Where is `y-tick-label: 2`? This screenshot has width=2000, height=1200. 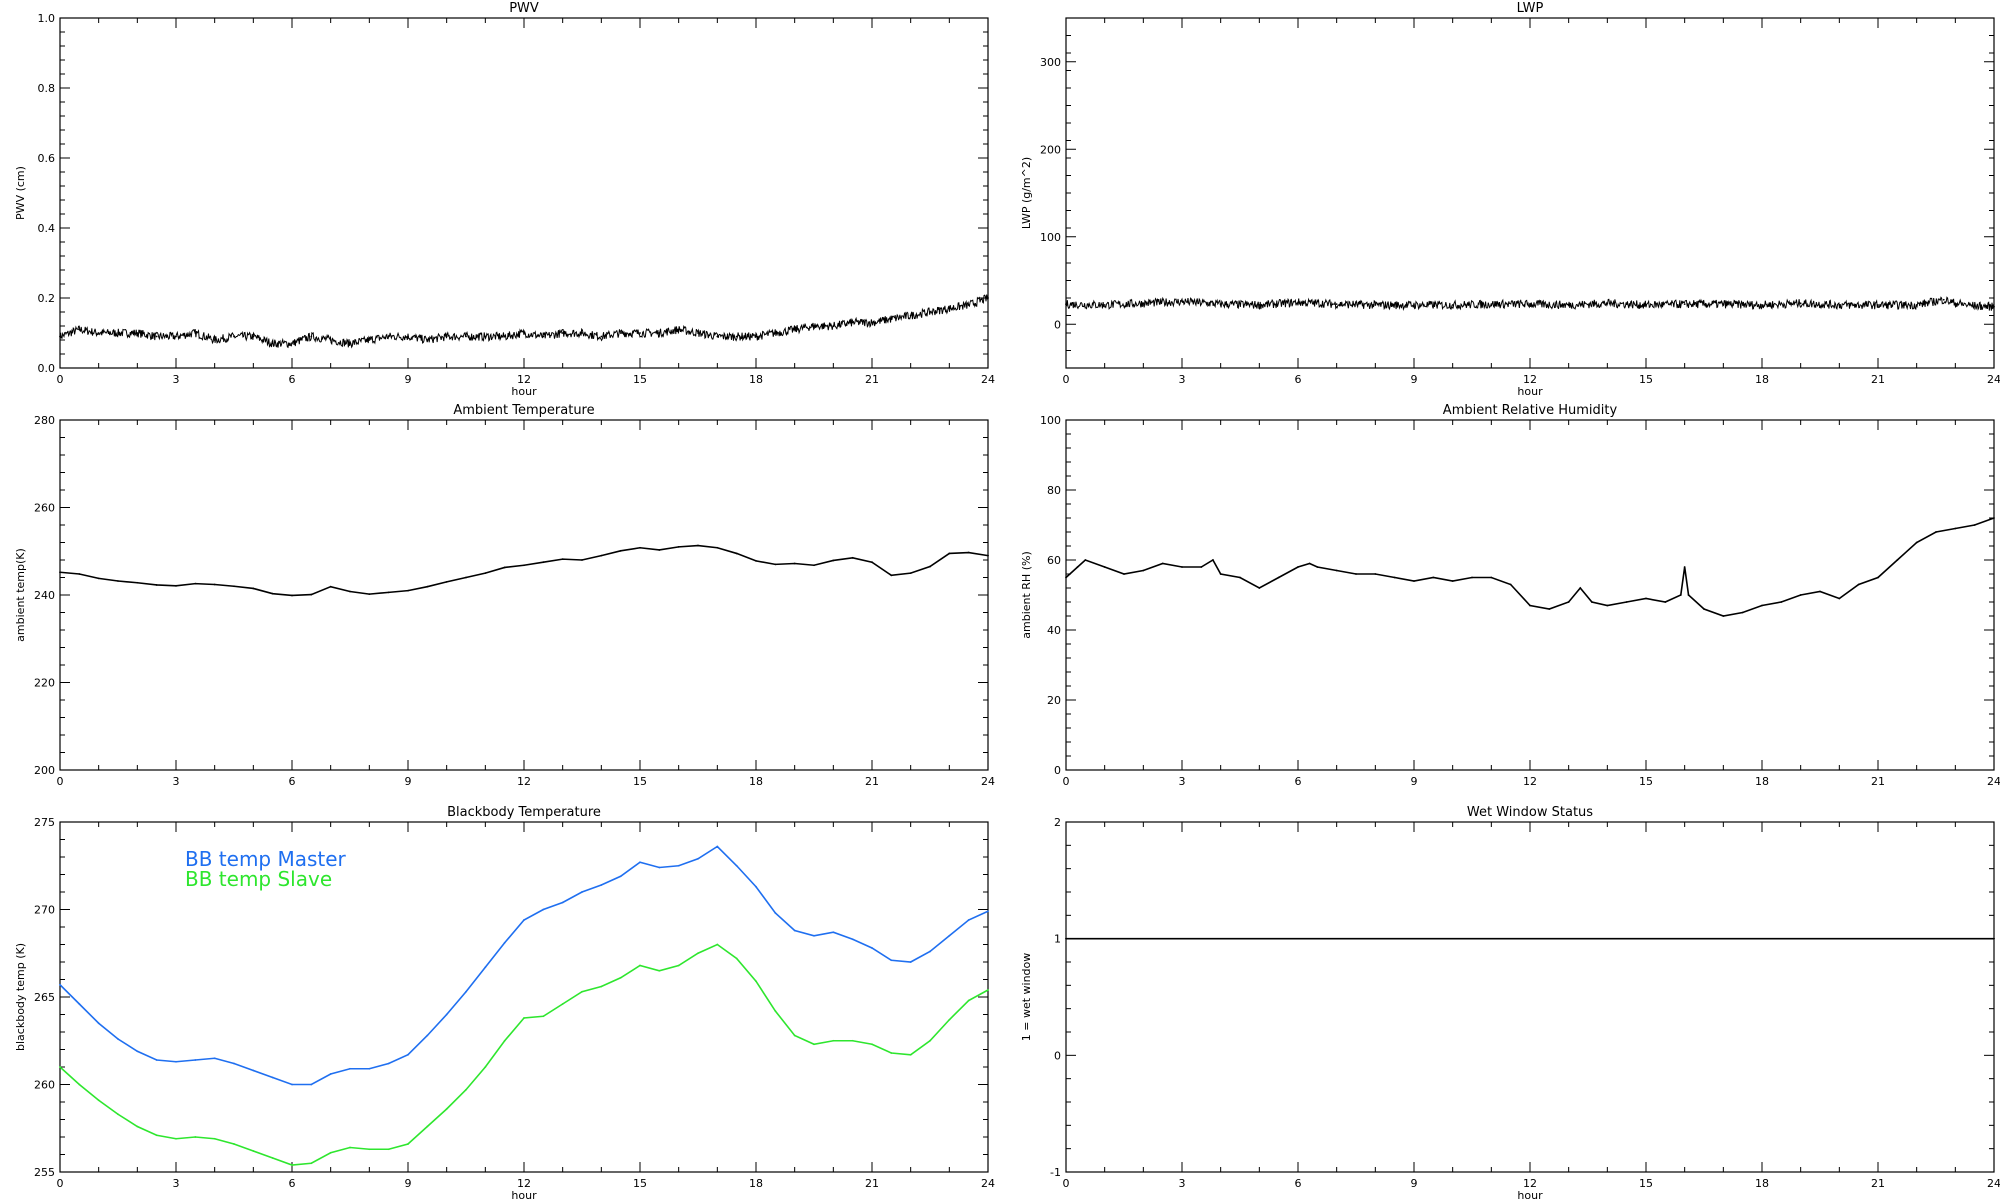 y-tick-label: 2 is located at coordinates (1057, 822).